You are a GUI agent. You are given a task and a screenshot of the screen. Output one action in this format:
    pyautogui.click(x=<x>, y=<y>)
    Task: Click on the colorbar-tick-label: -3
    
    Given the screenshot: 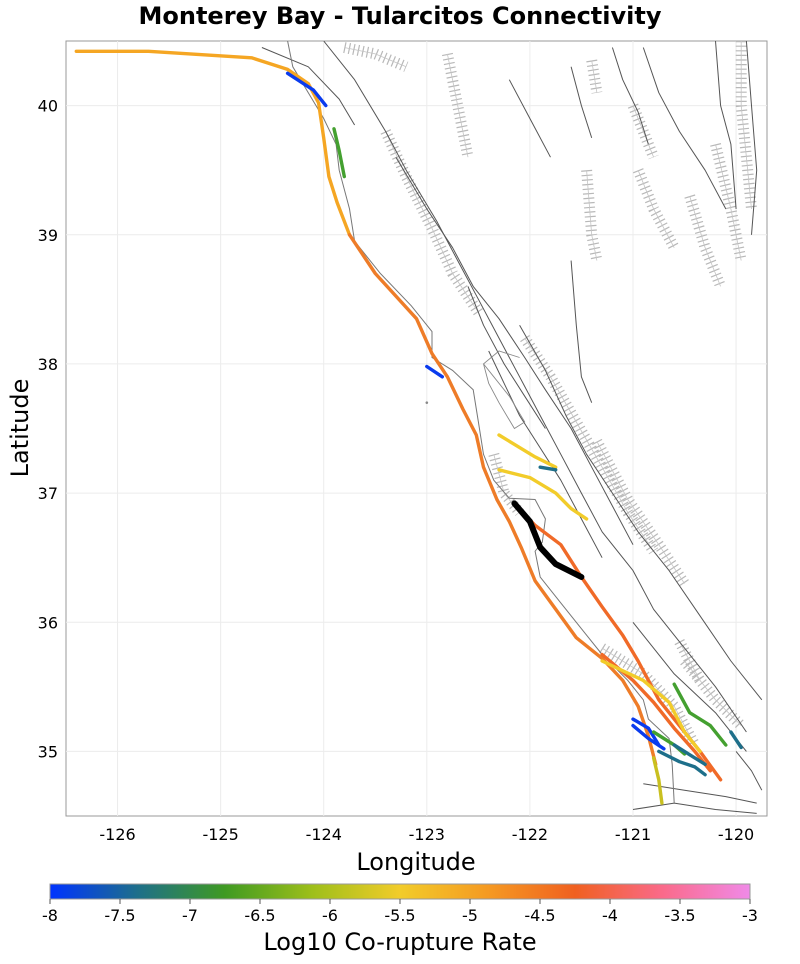 What is the action you would take?
    pyautogui.click(x=750, y=915)
    